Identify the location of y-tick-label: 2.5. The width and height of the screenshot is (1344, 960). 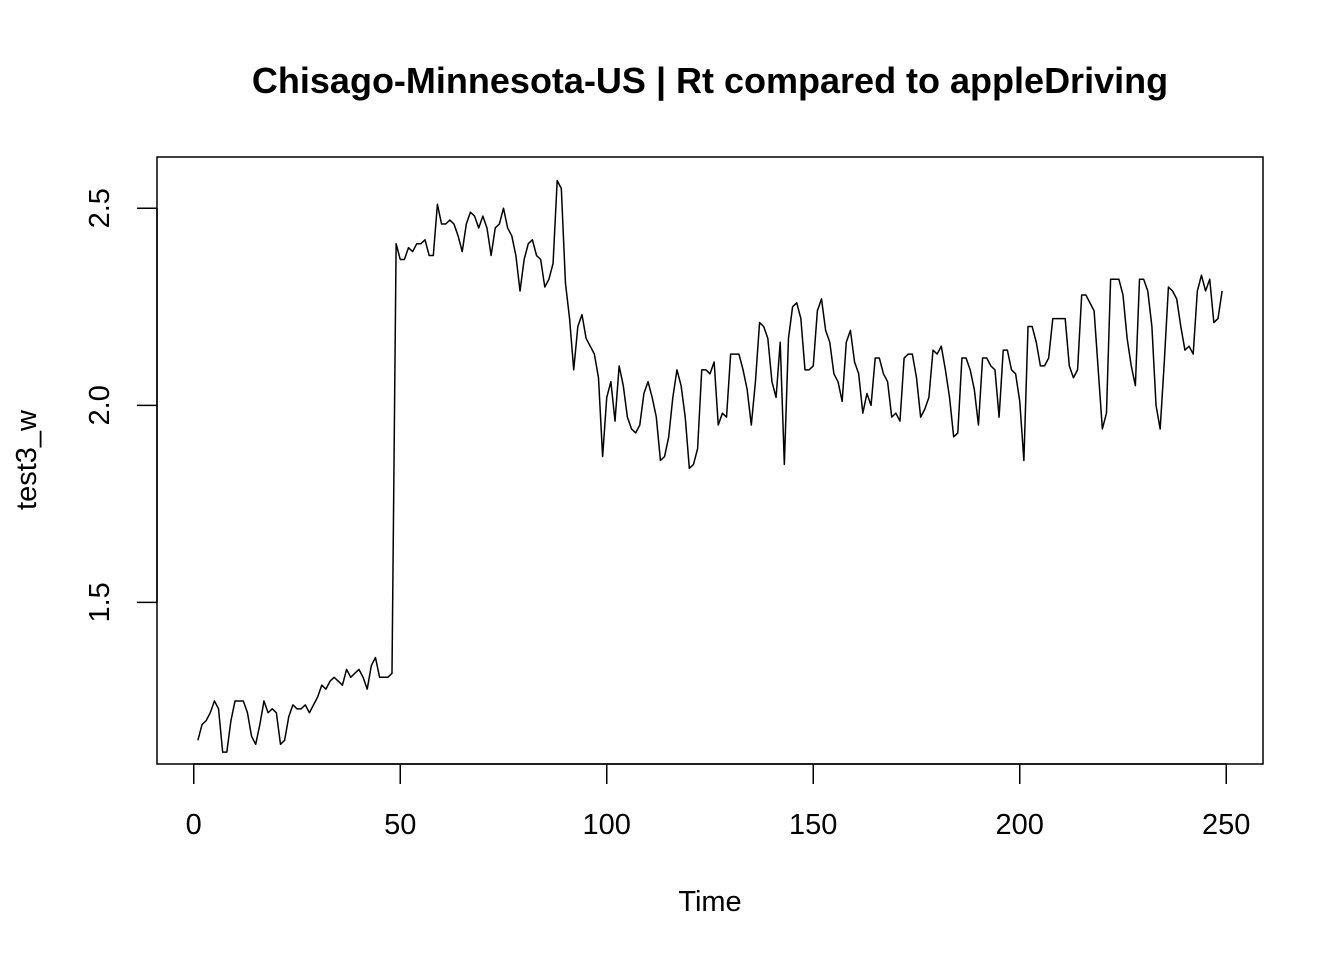
(100, 208).